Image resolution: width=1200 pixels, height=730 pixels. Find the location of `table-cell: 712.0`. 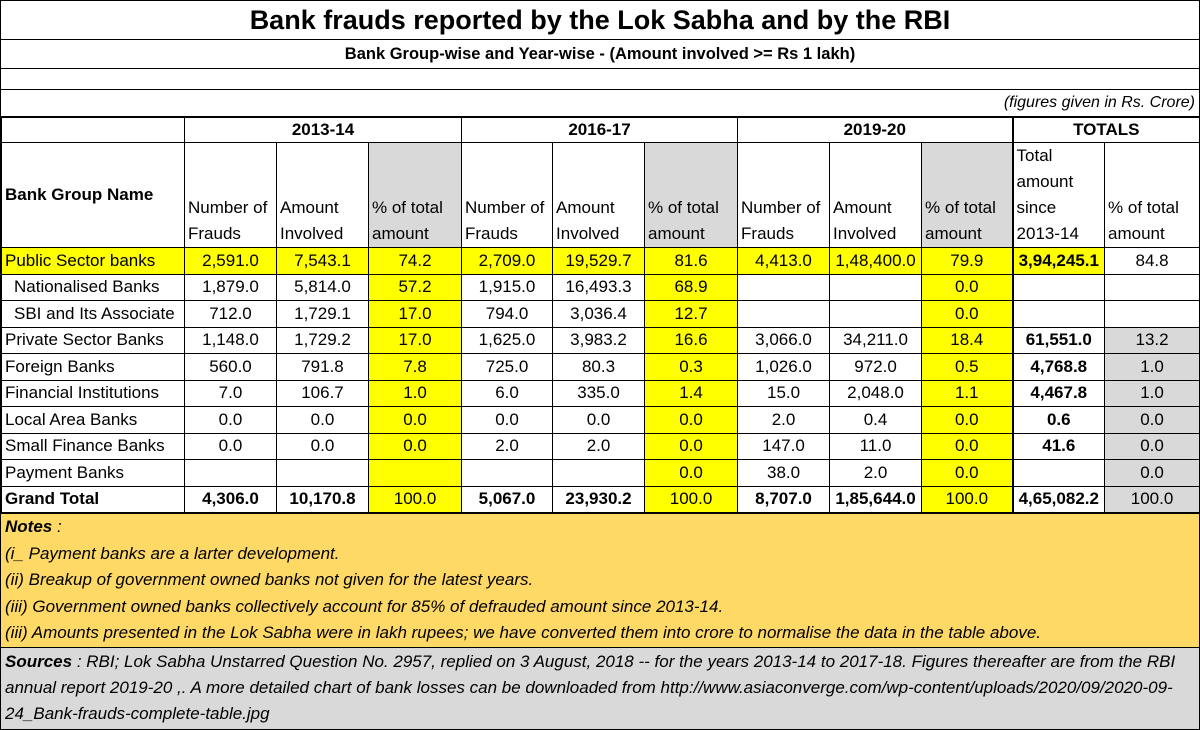

table-cell: 712.0 is located at coordinates (230, 314).